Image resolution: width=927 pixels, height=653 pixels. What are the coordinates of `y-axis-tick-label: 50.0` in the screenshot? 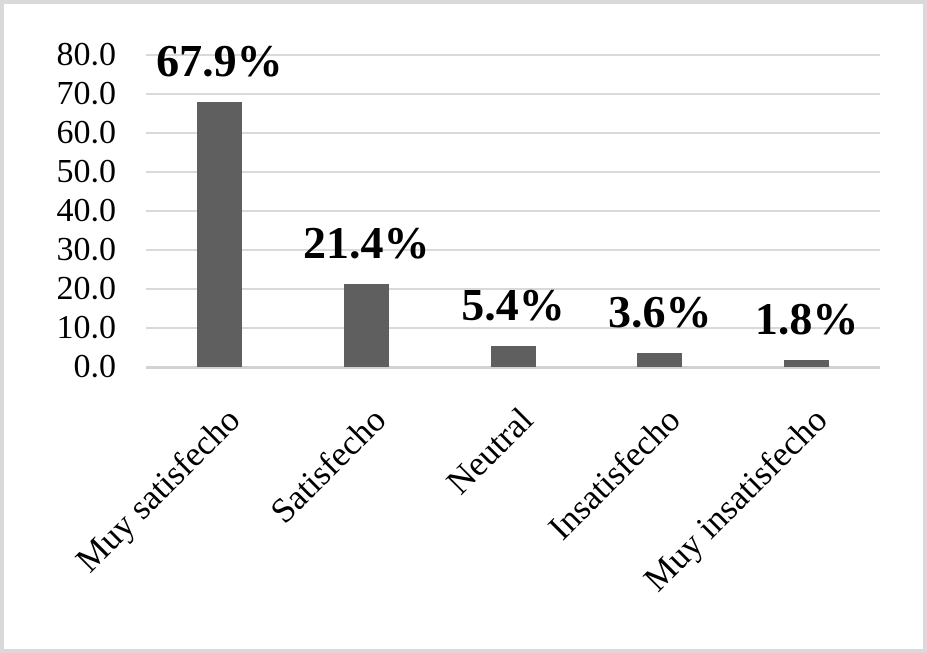 It's located at (86, 171).